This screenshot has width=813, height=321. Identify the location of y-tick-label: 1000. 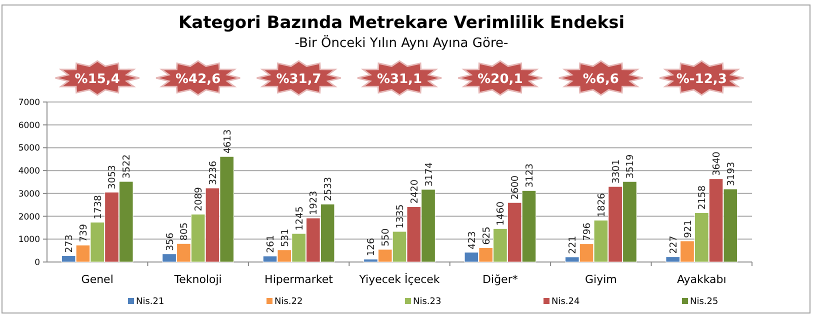
(29, 240).